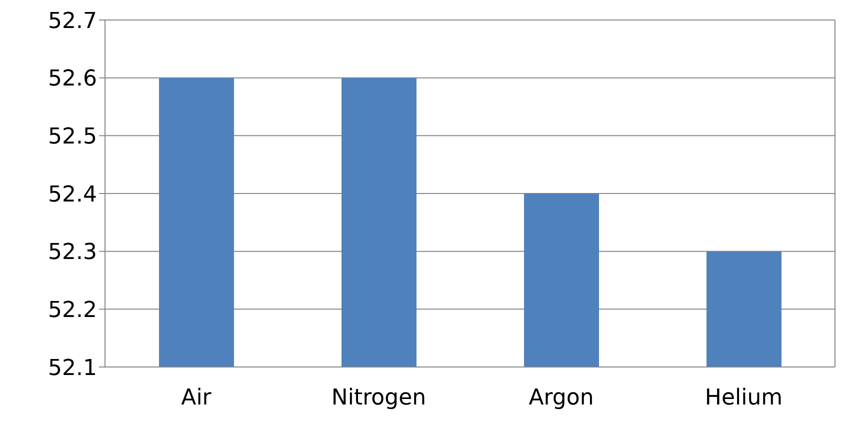 This screenshot has height=424, width=843. Describe the element at coordinates (561, 398) in the screenshot. I see `x-tick-label: Argon` at that location.